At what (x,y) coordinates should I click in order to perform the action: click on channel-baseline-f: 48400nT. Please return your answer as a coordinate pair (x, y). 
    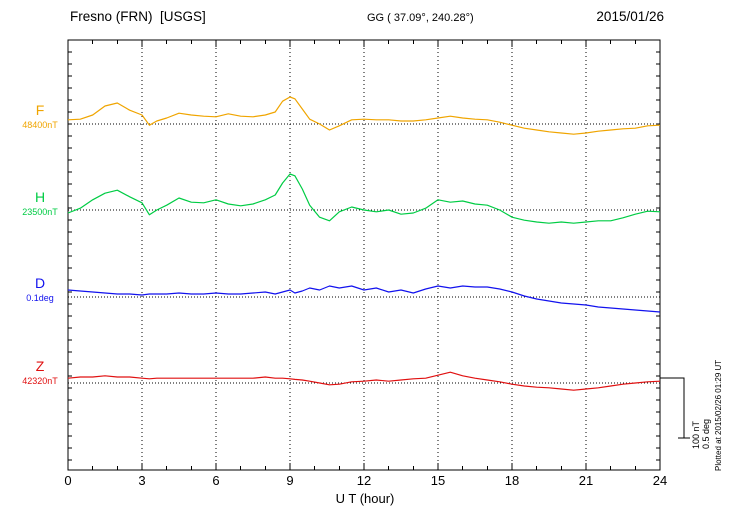
    Looking at the image, I should click on (40, 125).